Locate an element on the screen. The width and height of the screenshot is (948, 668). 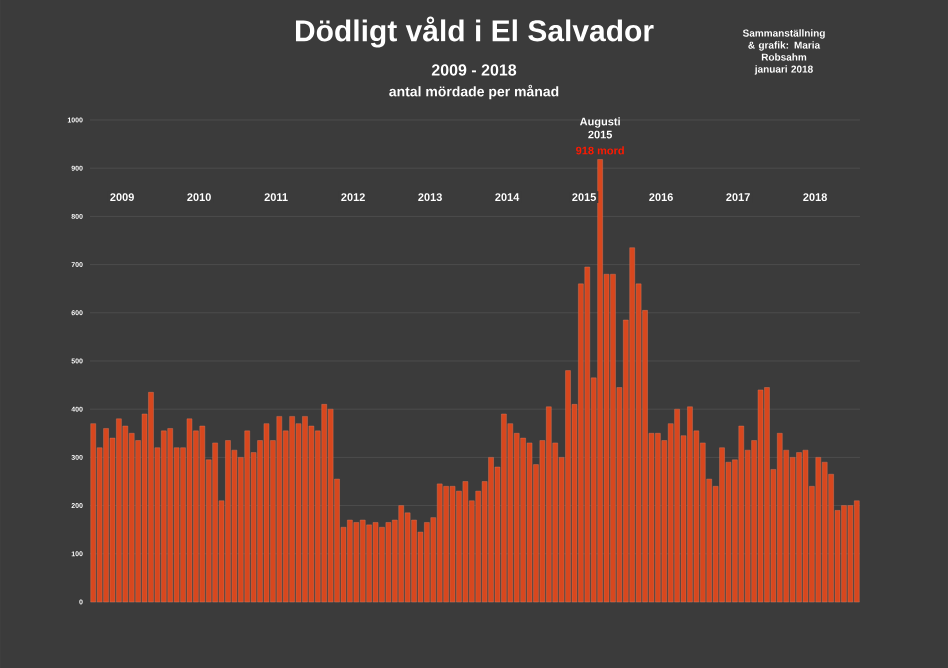
chart-subtitle: 2009 - 2018 is located at coordinates (474, 70).